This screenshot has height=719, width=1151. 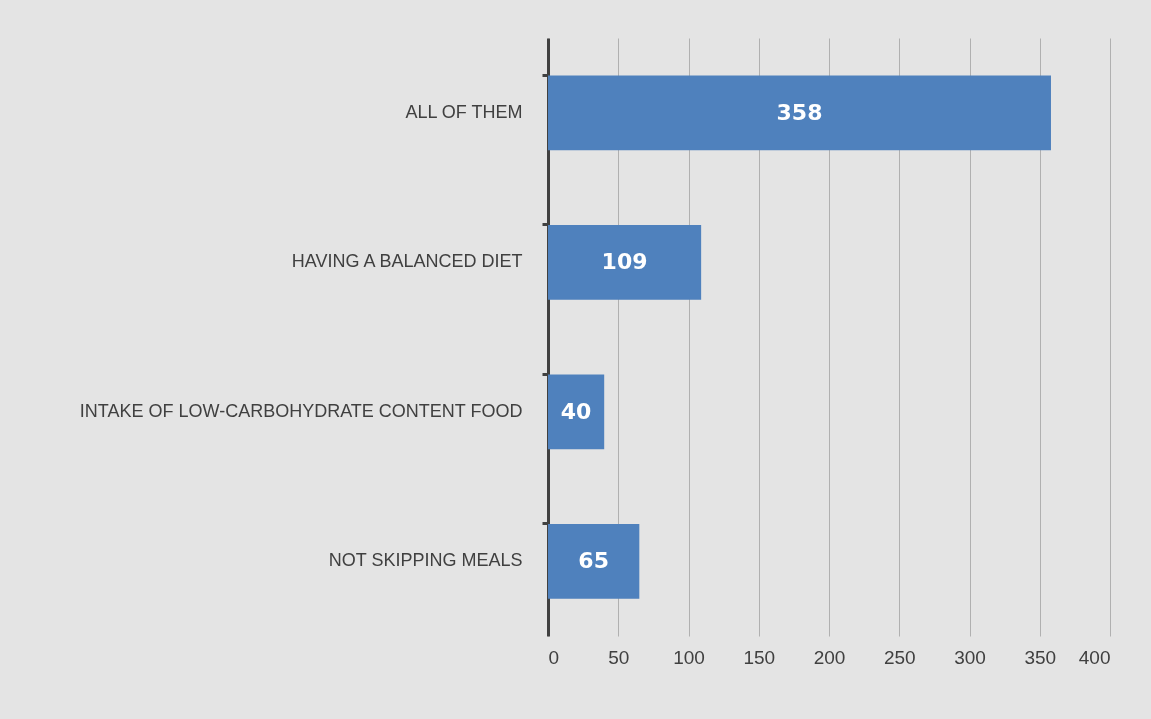 What do you see at coordinates (759, 657) in the screenshot?
I see `x-tick-label: 150` at bounding box center [759, 657].